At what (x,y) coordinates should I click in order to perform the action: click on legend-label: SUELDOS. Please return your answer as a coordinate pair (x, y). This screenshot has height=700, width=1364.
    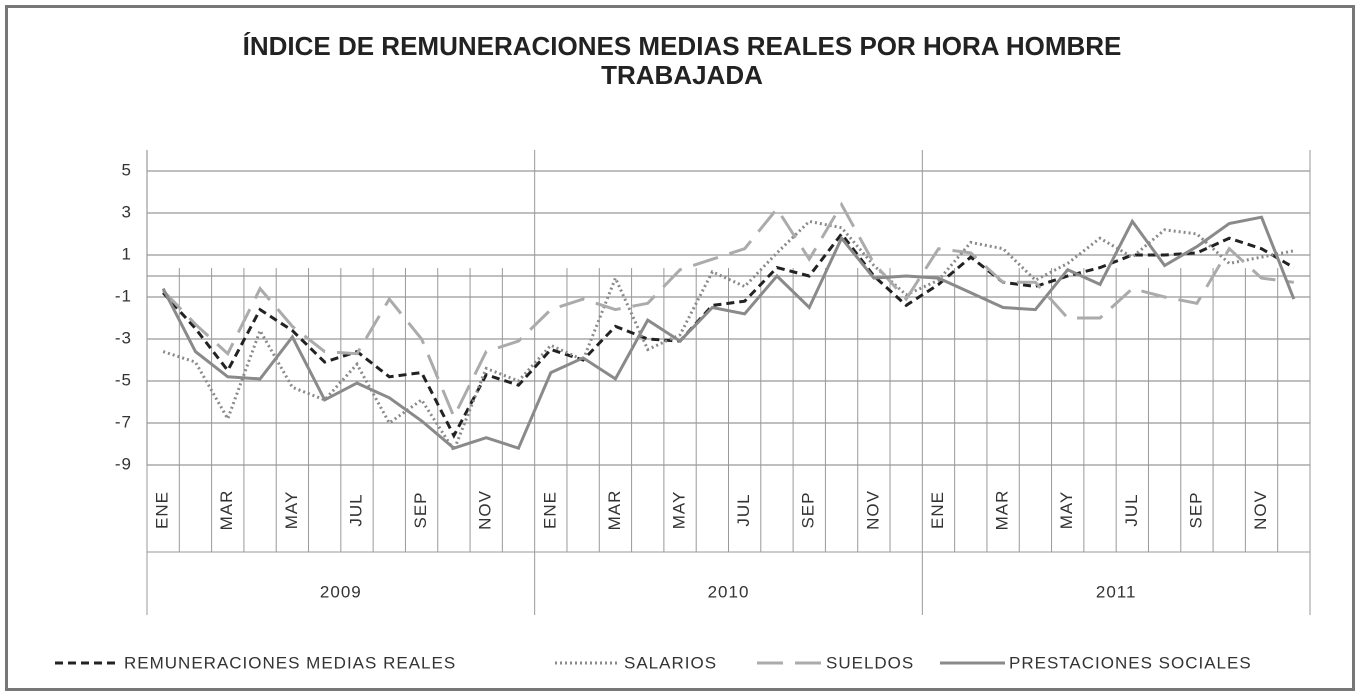
    Looking at the image, I should click on (870, 662).